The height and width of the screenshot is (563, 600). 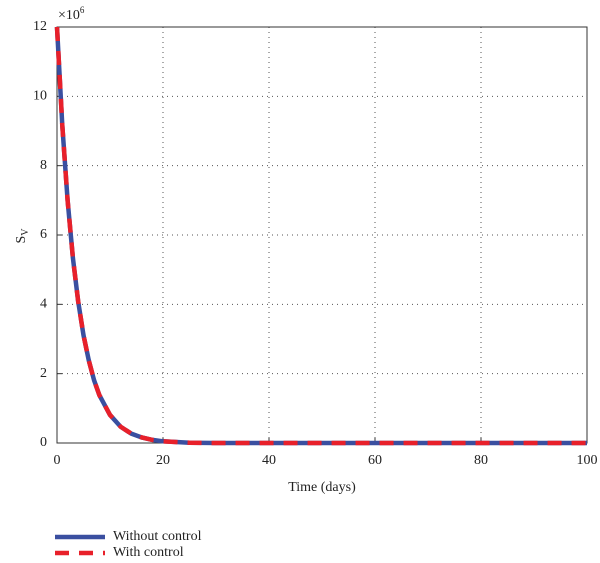 I want to click on x-tick-label: 40, so click(x=269, y=460).